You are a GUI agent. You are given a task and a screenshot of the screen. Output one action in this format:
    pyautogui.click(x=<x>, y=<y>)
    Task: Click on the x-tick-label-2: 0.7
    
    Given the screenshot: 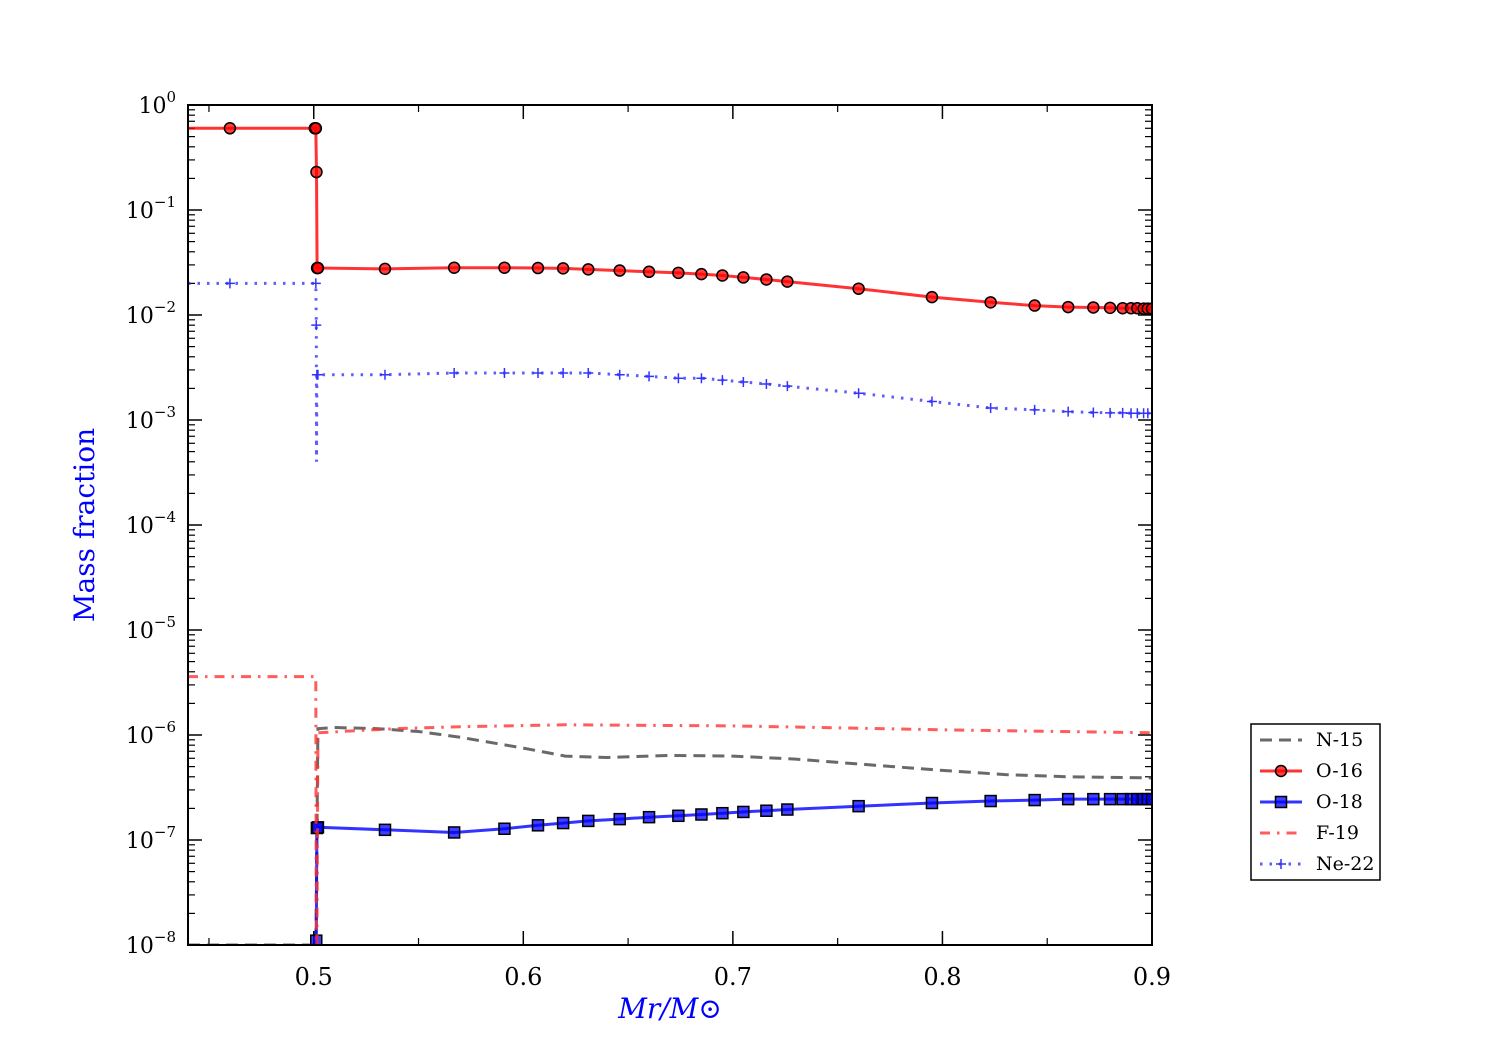 What is the action you would take?
    pyautogui.click(x=733, y=977)
    